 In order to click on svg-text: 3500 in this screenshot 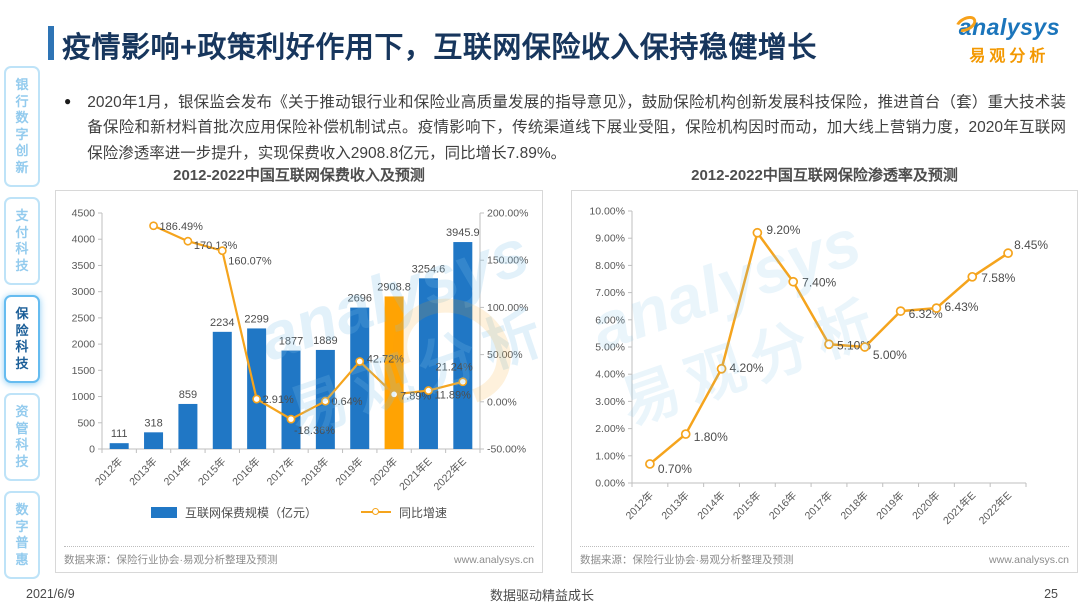, I will do `click(84, 266)`.